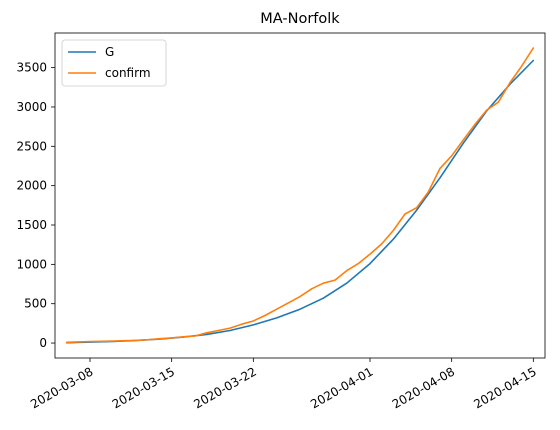 The width and height of the screenshot is (560, 430). What do you see at coordinates (341, 387) in the screenshot?
I see `x-tick-label: 2020-04-01` at bounding box center [341, 387].